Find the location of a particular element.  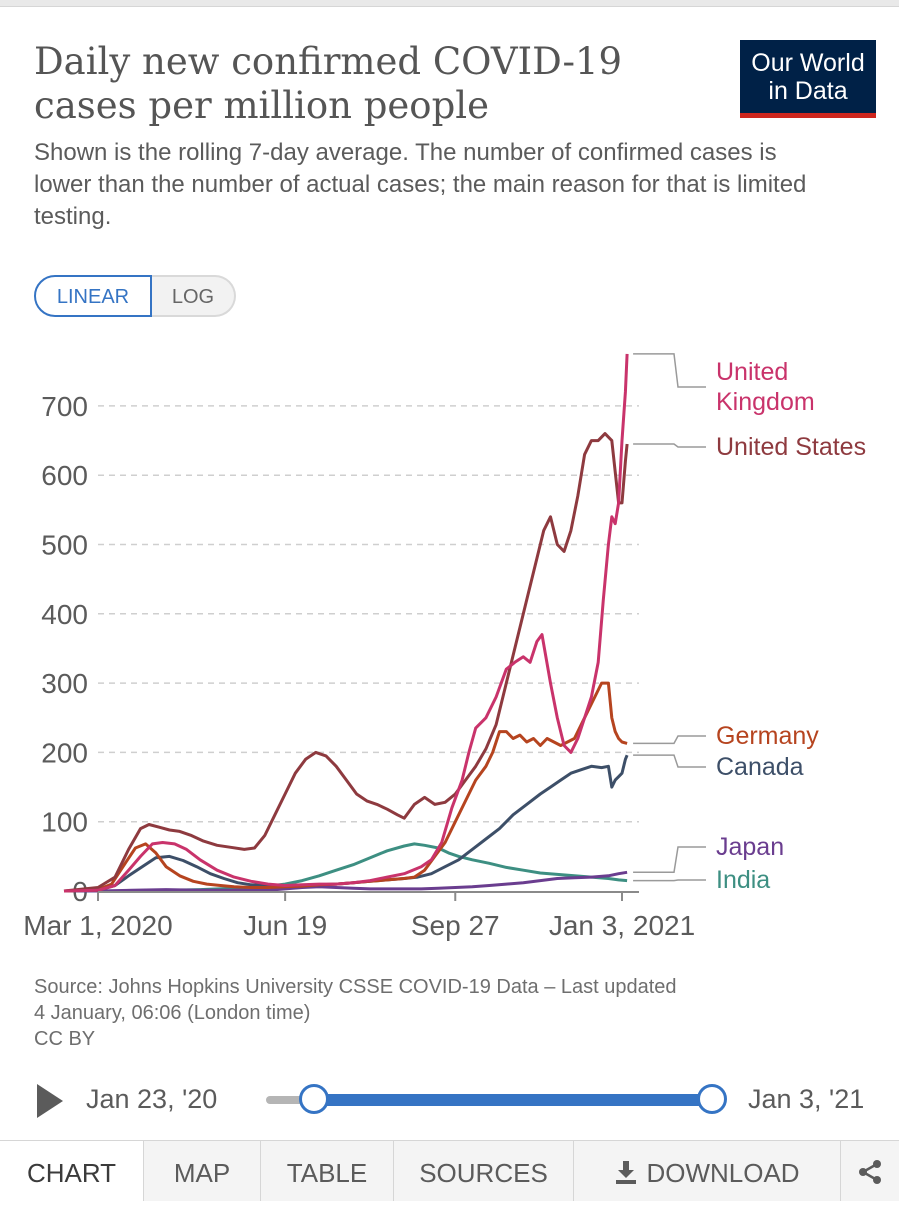

timeline-end-handle is located at coordinates (712, 1099).